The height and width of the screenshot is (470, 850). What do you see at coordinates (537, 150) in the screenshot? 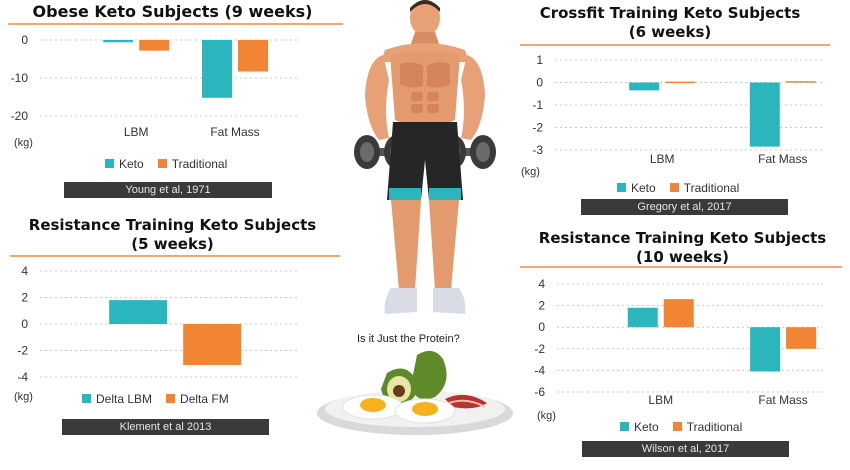
I see `y-tick-label: -3` at bounding box center [537, 150].